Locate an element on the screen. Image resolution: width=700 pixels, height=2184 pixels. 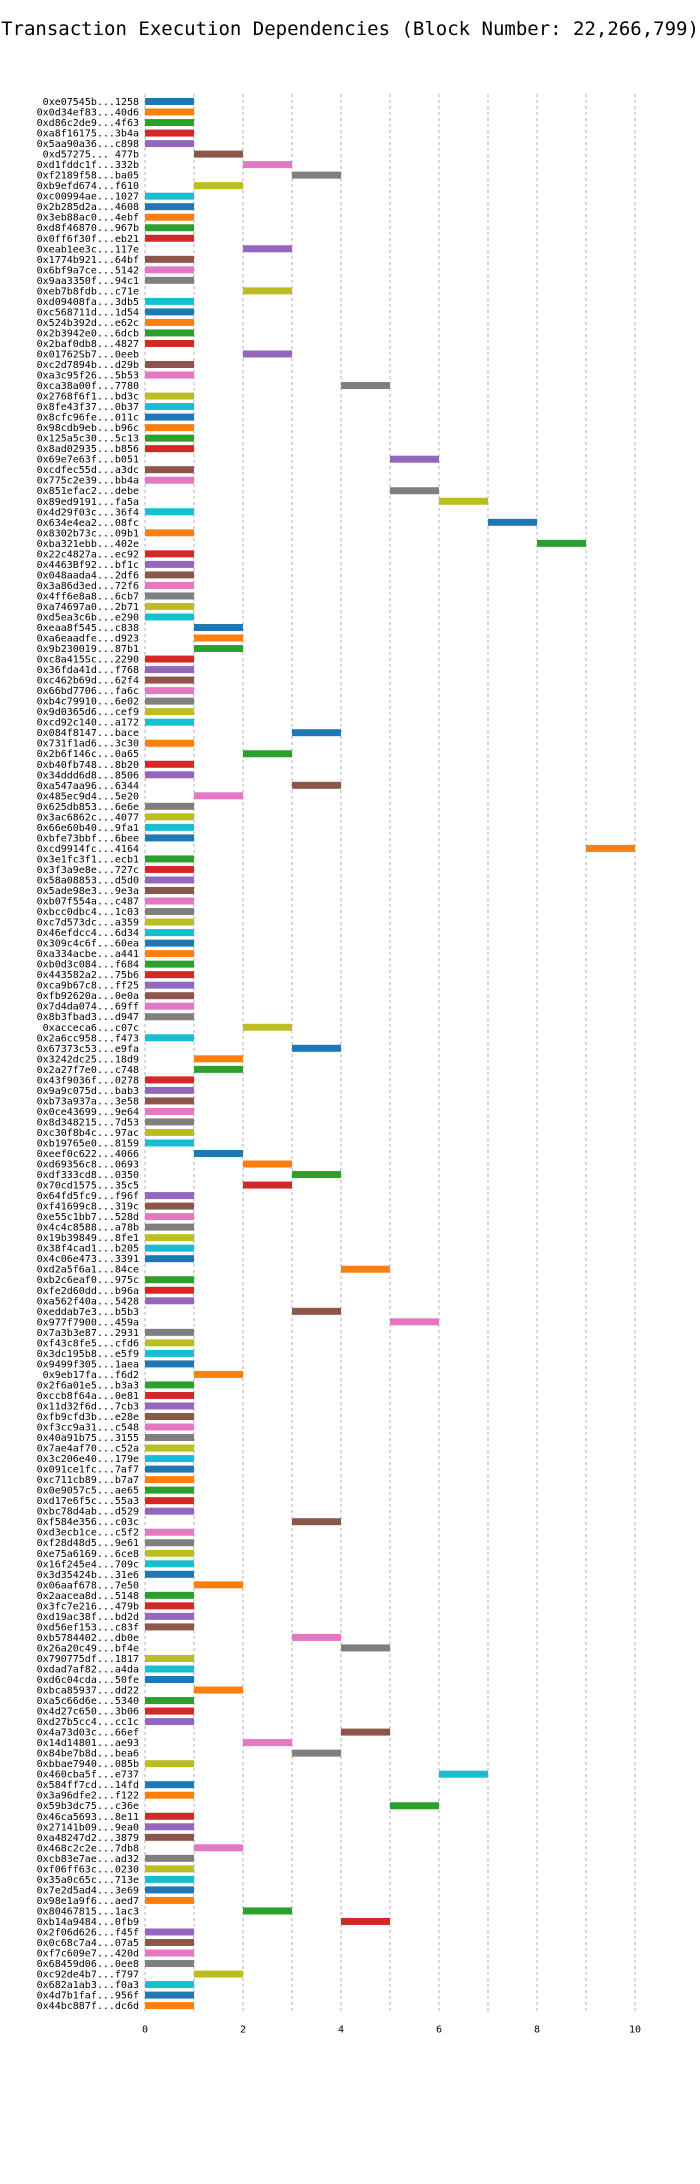
y-tick-label: 0xb5784402...db0e is located at coordinates (88, 1638).